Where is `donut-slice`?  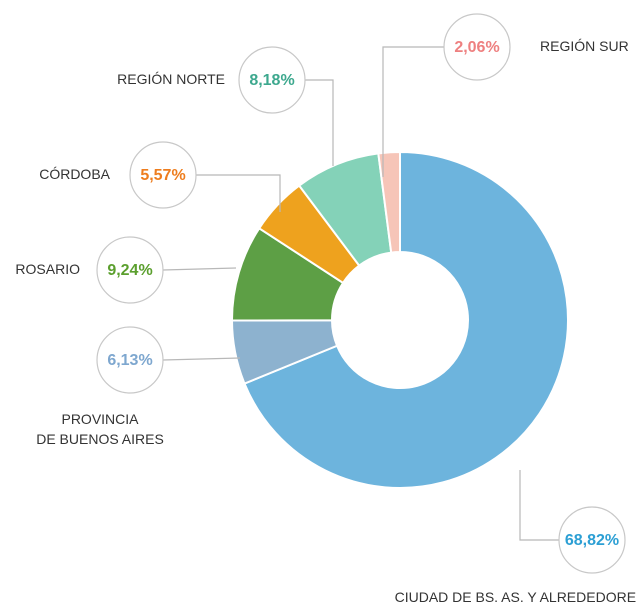 donut-slice is located at coordinates (389, 202).